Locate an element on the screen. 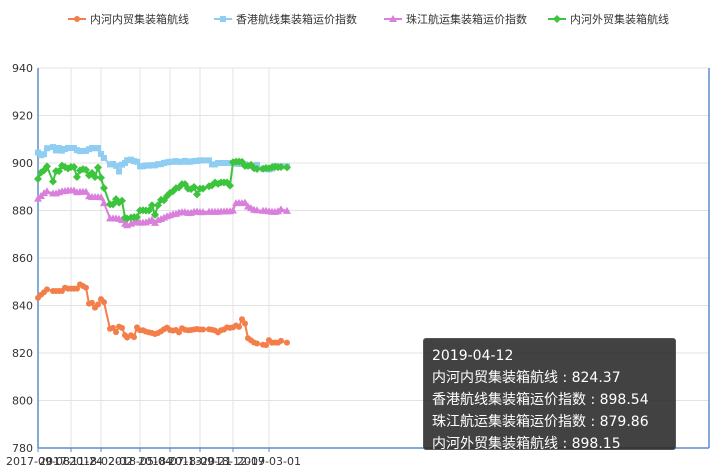  y-tick-label: 900 is located at coordinates (22, 163).